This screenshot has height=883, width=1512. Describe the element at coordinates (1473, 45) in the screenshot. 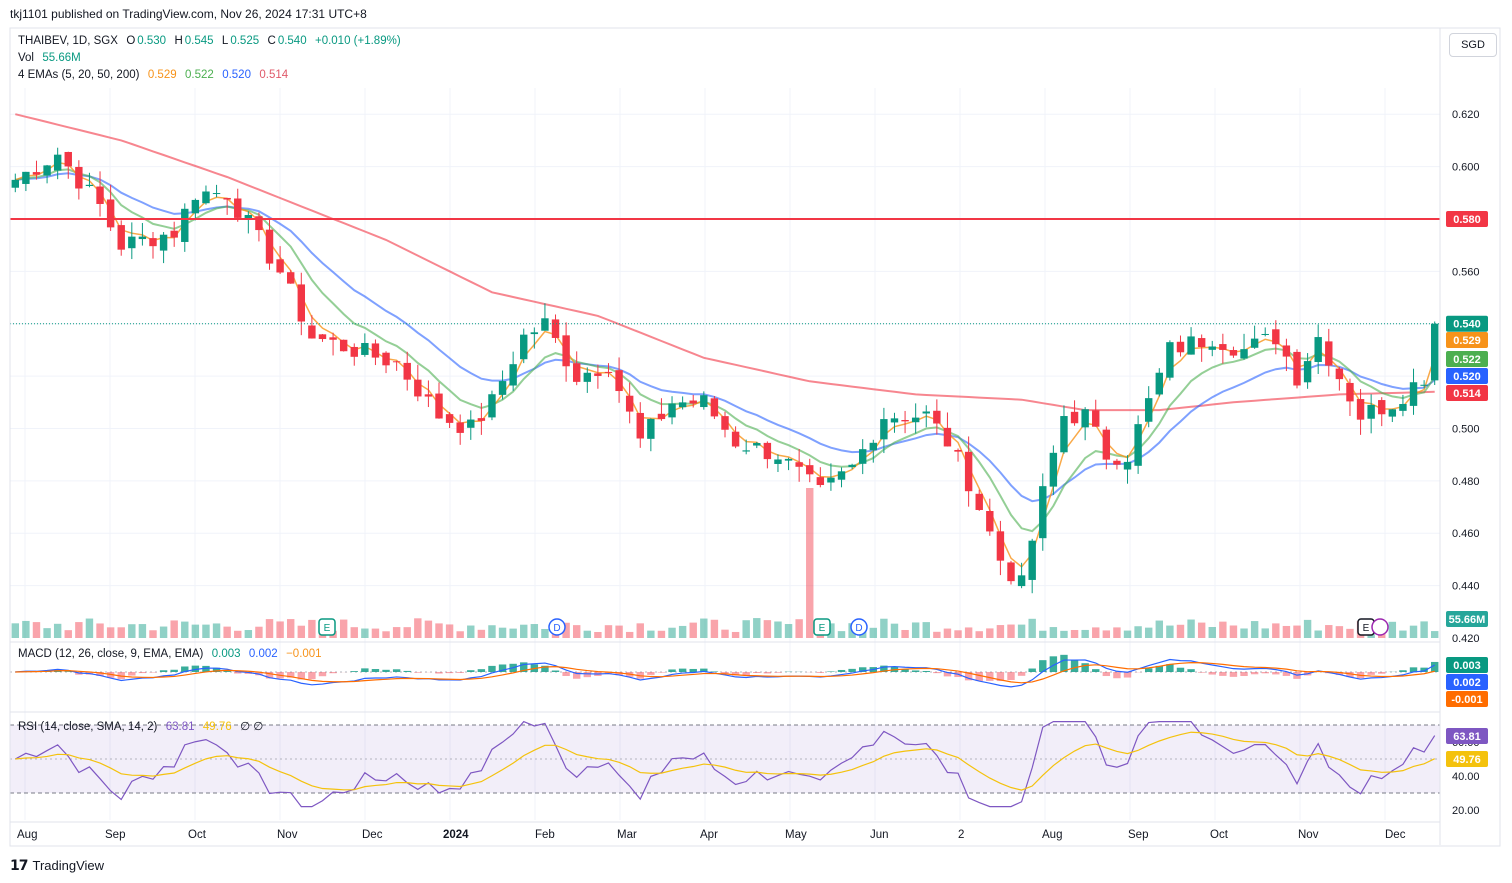

I see `currency-button: SGD` at that location.